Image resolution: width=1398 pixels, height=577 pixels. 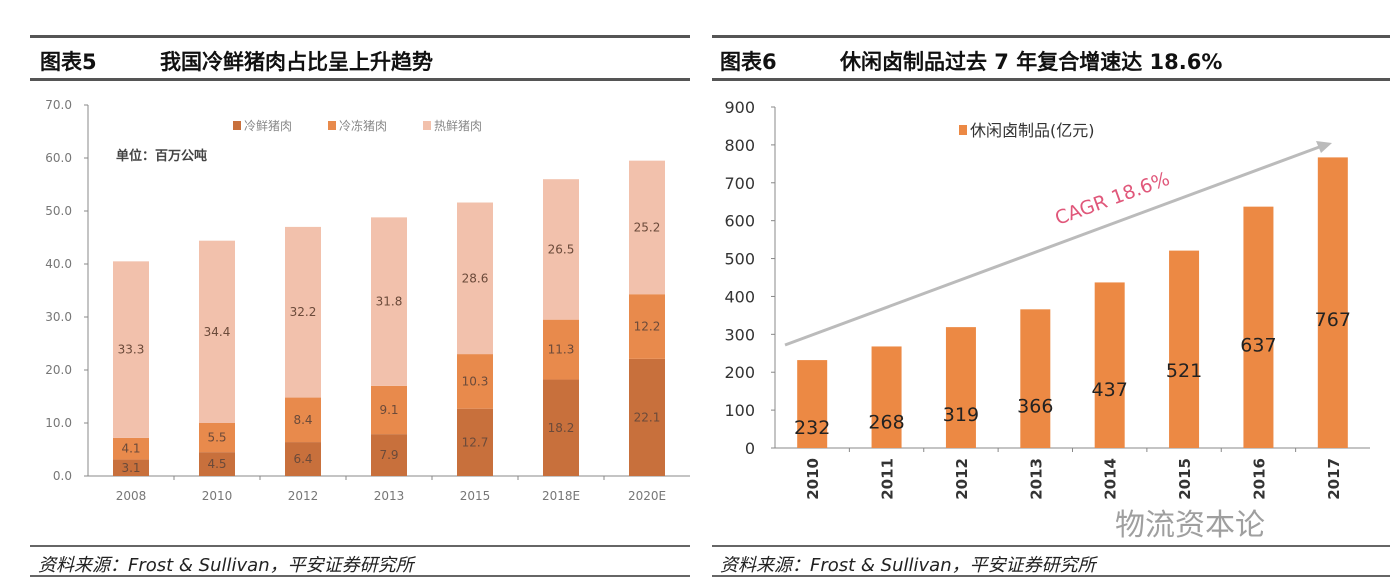 What do you see at coordinates (58, 370) in the screenshot?
I see `left-y-tick-label: 20.0` at bounding box center [58, 370].